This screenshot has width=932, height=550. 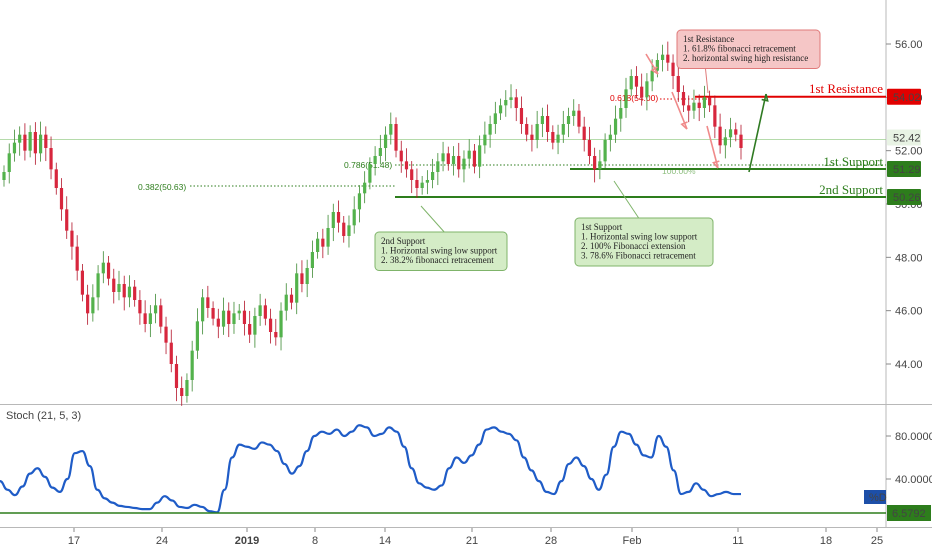 I want to click on support2-badge-text: 50.26, so click(x=907, y=198).